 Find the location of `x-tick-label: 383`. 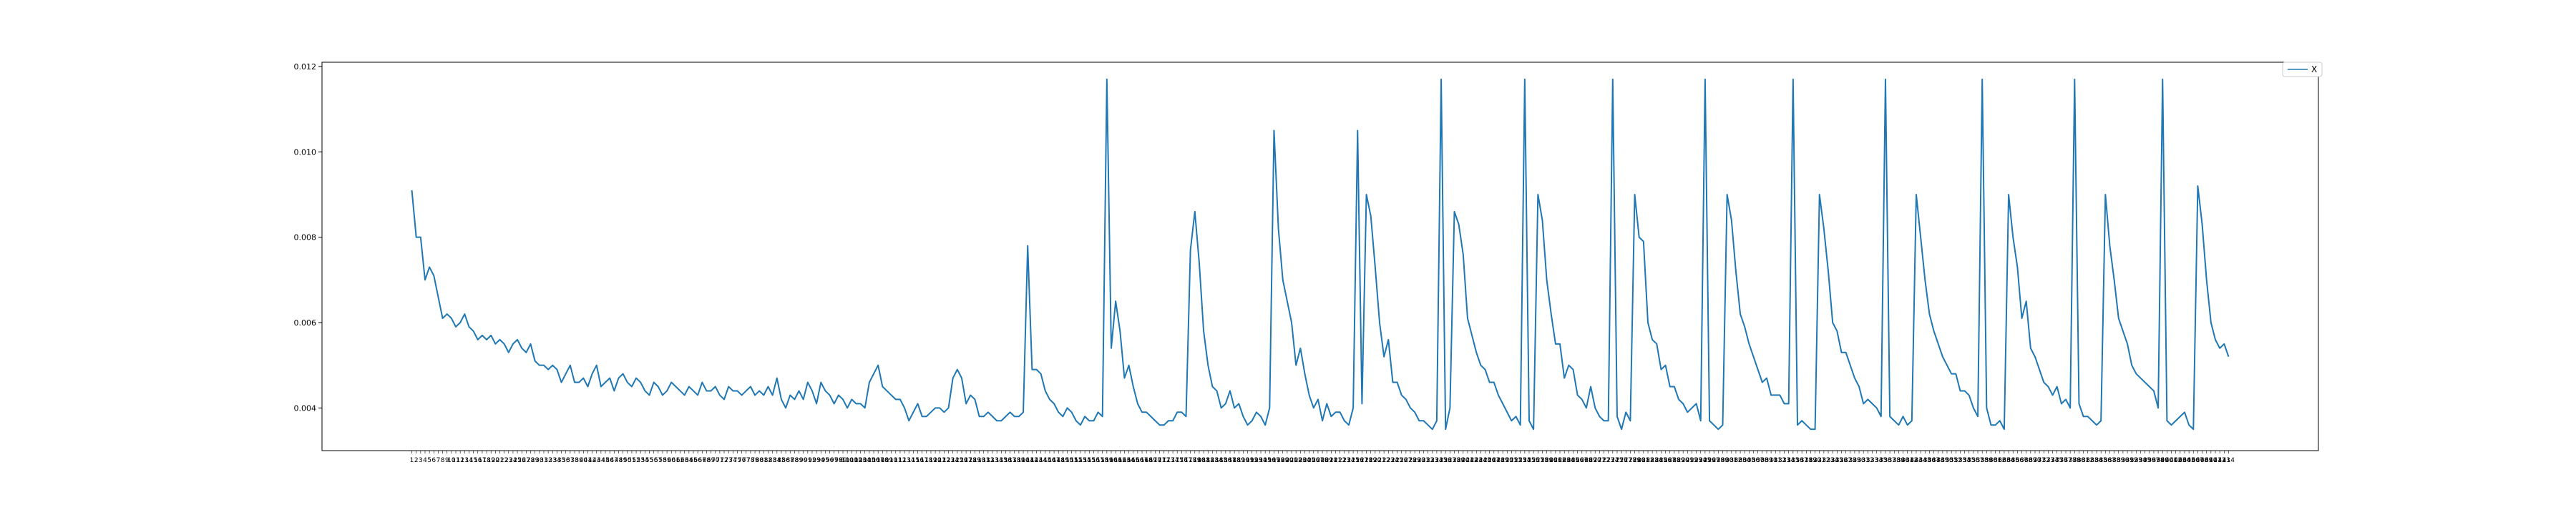

x-tick-label: 383 is located at coordinates (2092, 460).